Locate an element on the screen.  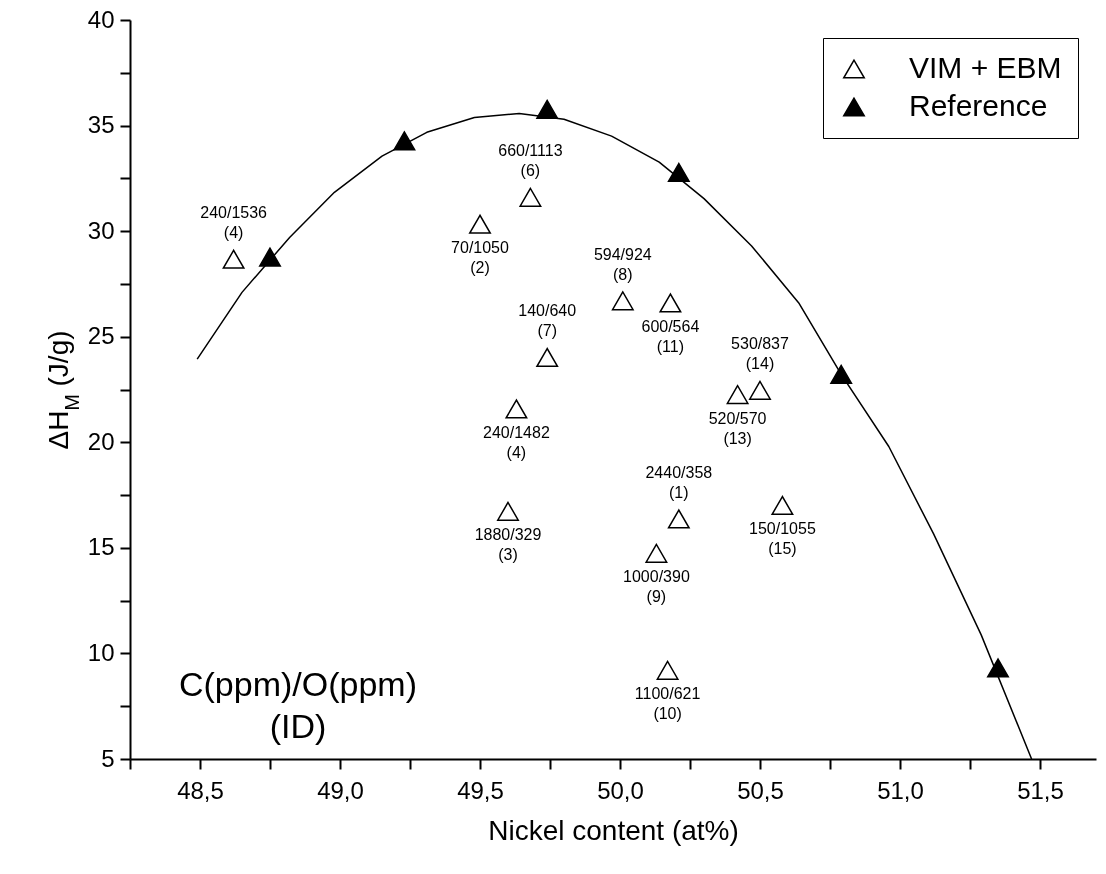
y-tick-label: 15 is located at coordinates (101, 547).